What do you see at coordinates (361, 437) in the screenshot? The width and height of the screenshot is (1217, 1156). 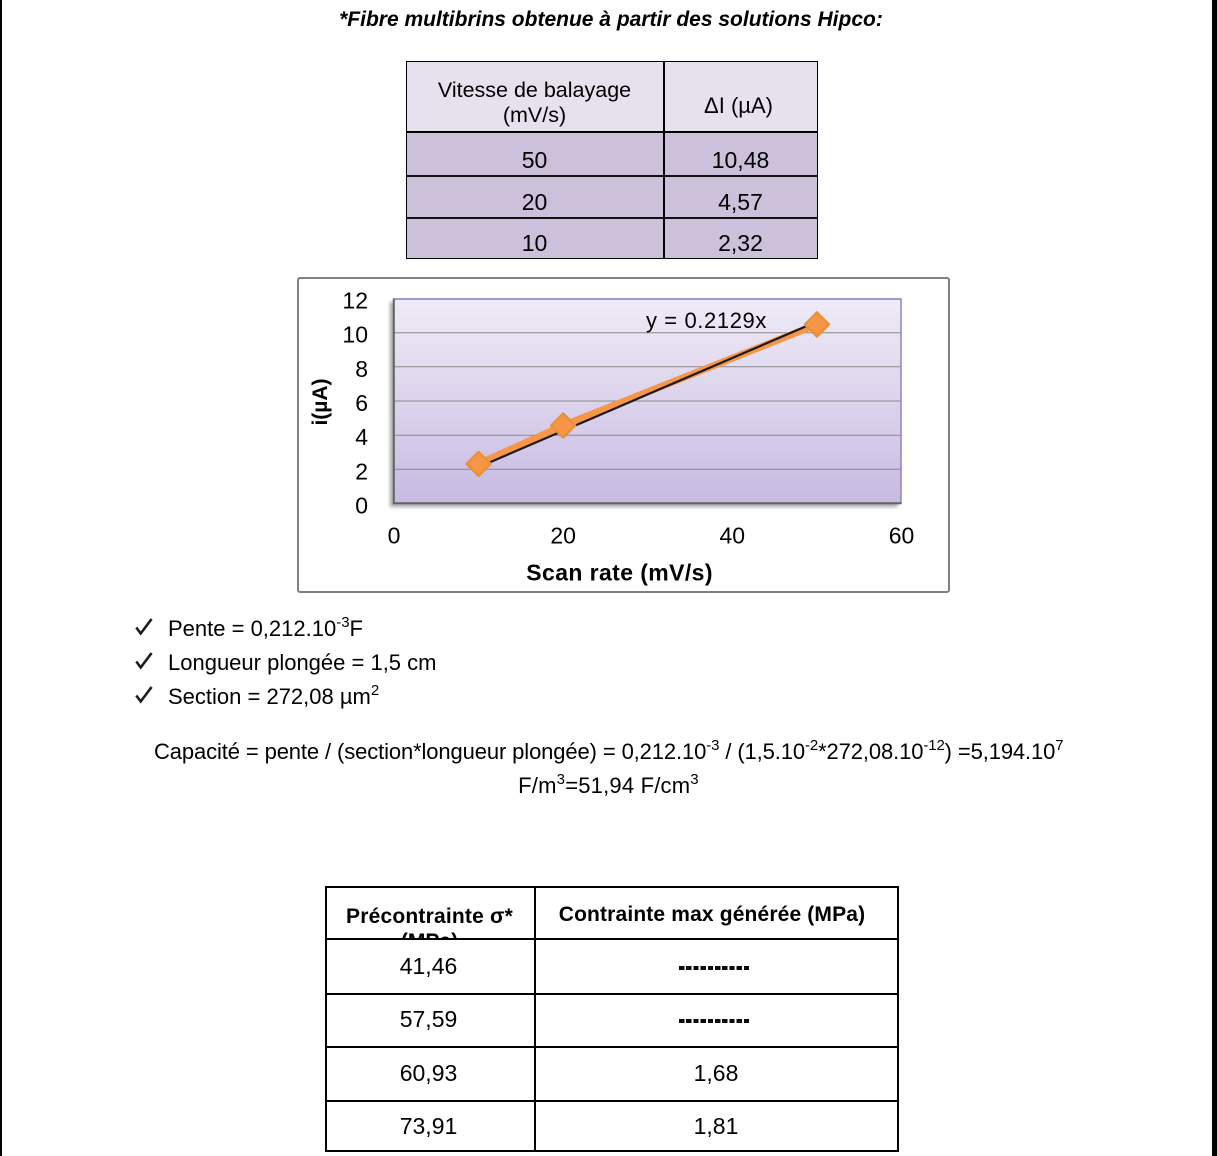 I see `svg-text: 4` at bounding box center [361, 437].